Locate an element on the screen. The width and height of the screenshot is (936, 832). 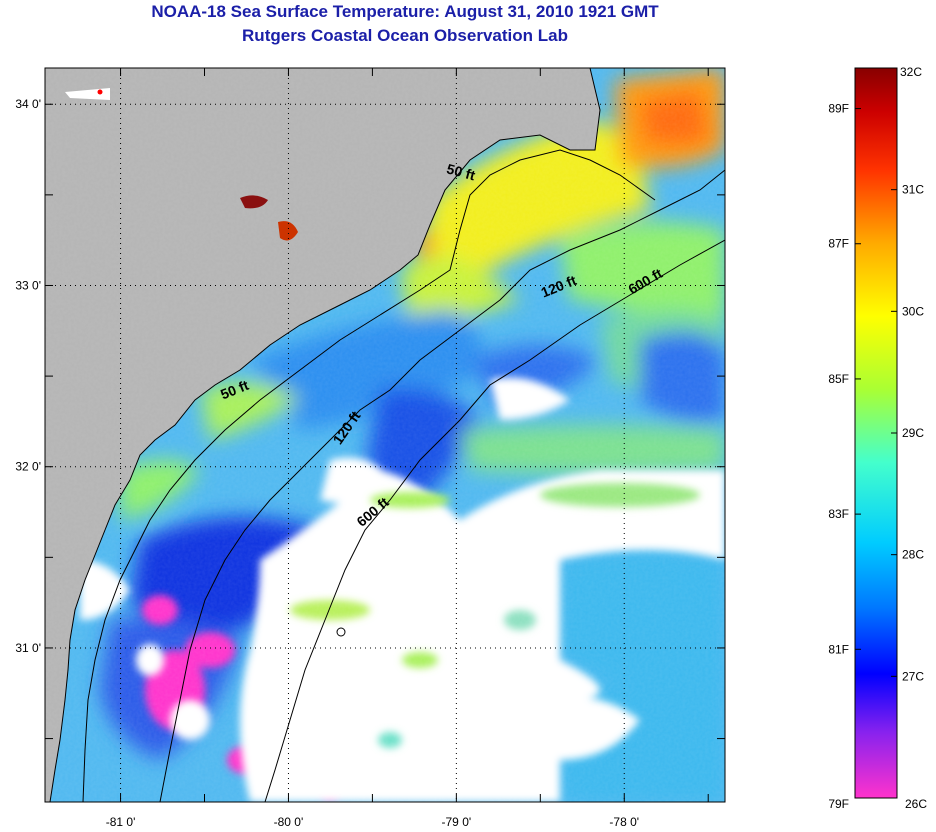
colorbar-c-label: 27C is located at coordinates (913, 676).